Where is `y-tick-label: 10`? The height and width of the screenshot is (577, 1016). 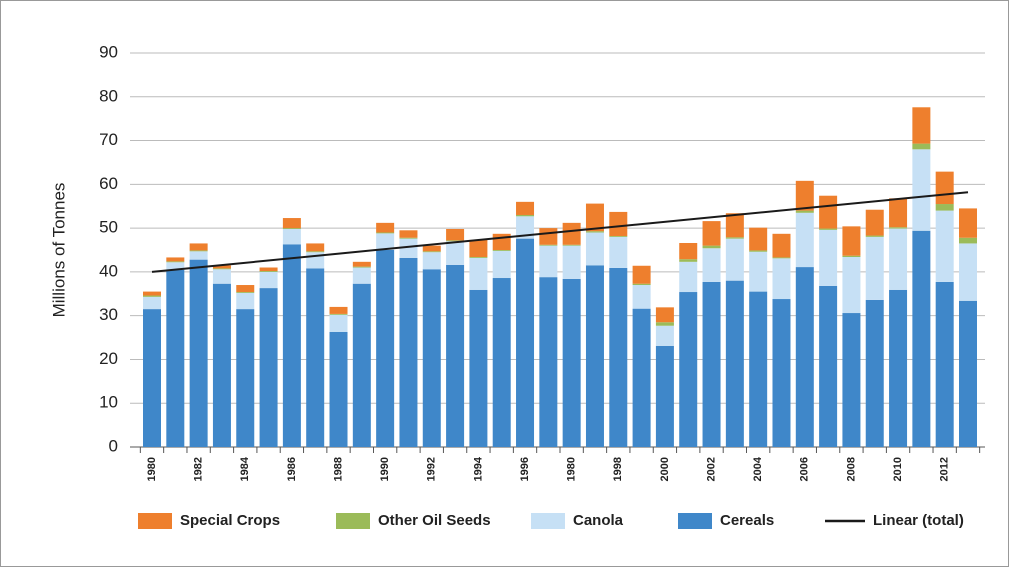
y-tick-label: 10 is located at coordinates (108, 402).